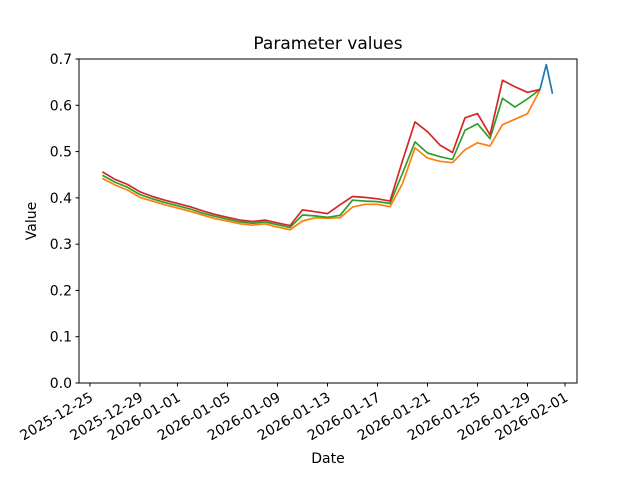  Describe the element at coordinates (61, 245) in the screenshot. I see `y-tick-label: 0.3` at that location.